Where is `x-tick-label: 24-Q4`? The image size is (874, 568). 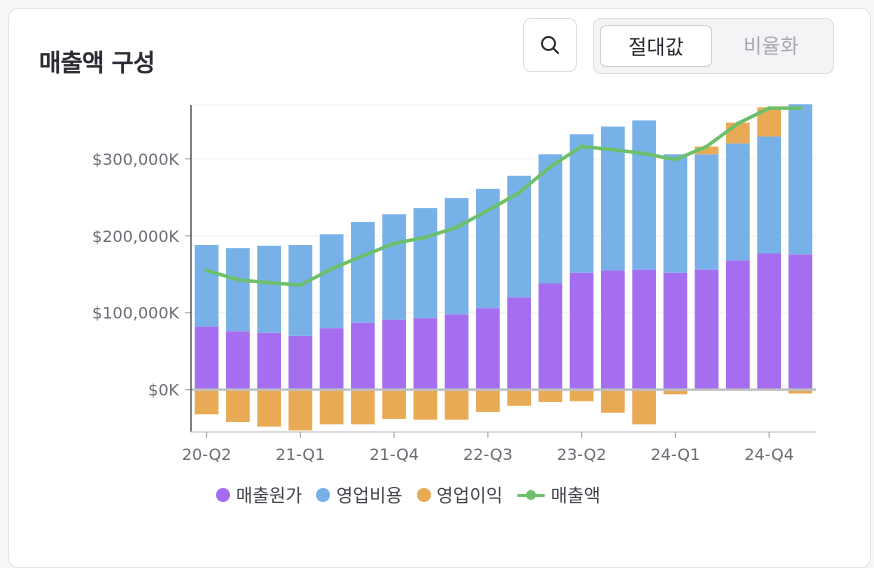 x-tick-label: 24-Q4 is located at coordinates (769, 454).